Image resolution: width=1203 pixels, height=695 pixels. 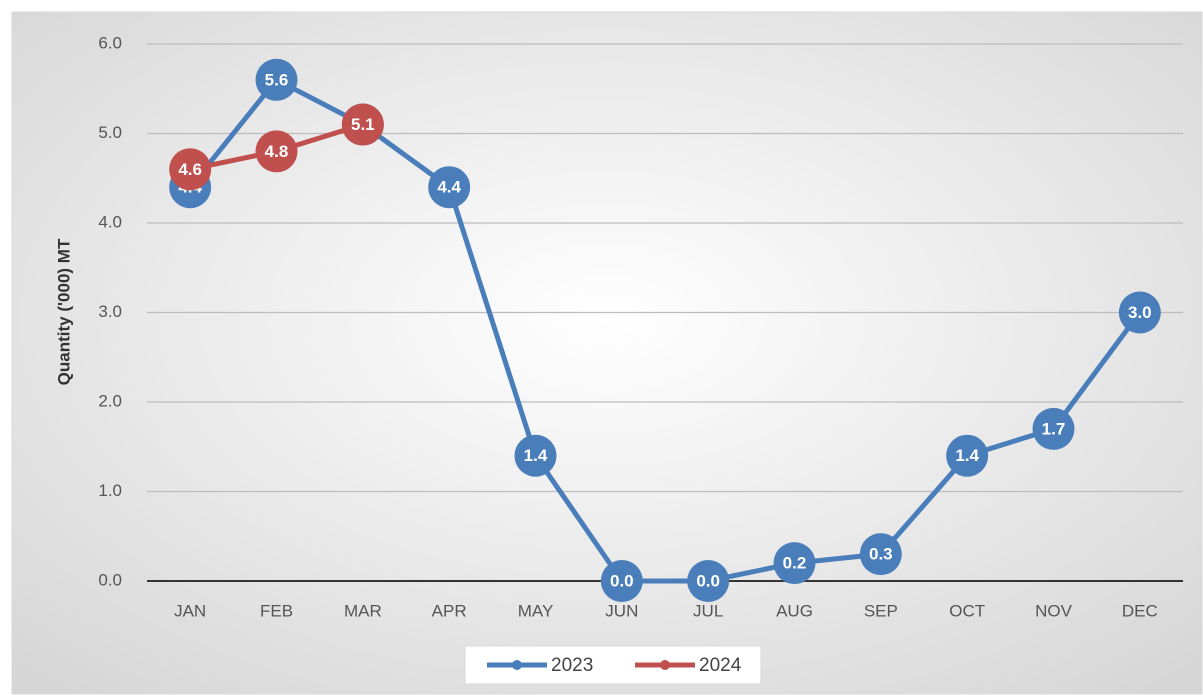 I want to click on data-label: 5.6, so click(x=277, y=79).